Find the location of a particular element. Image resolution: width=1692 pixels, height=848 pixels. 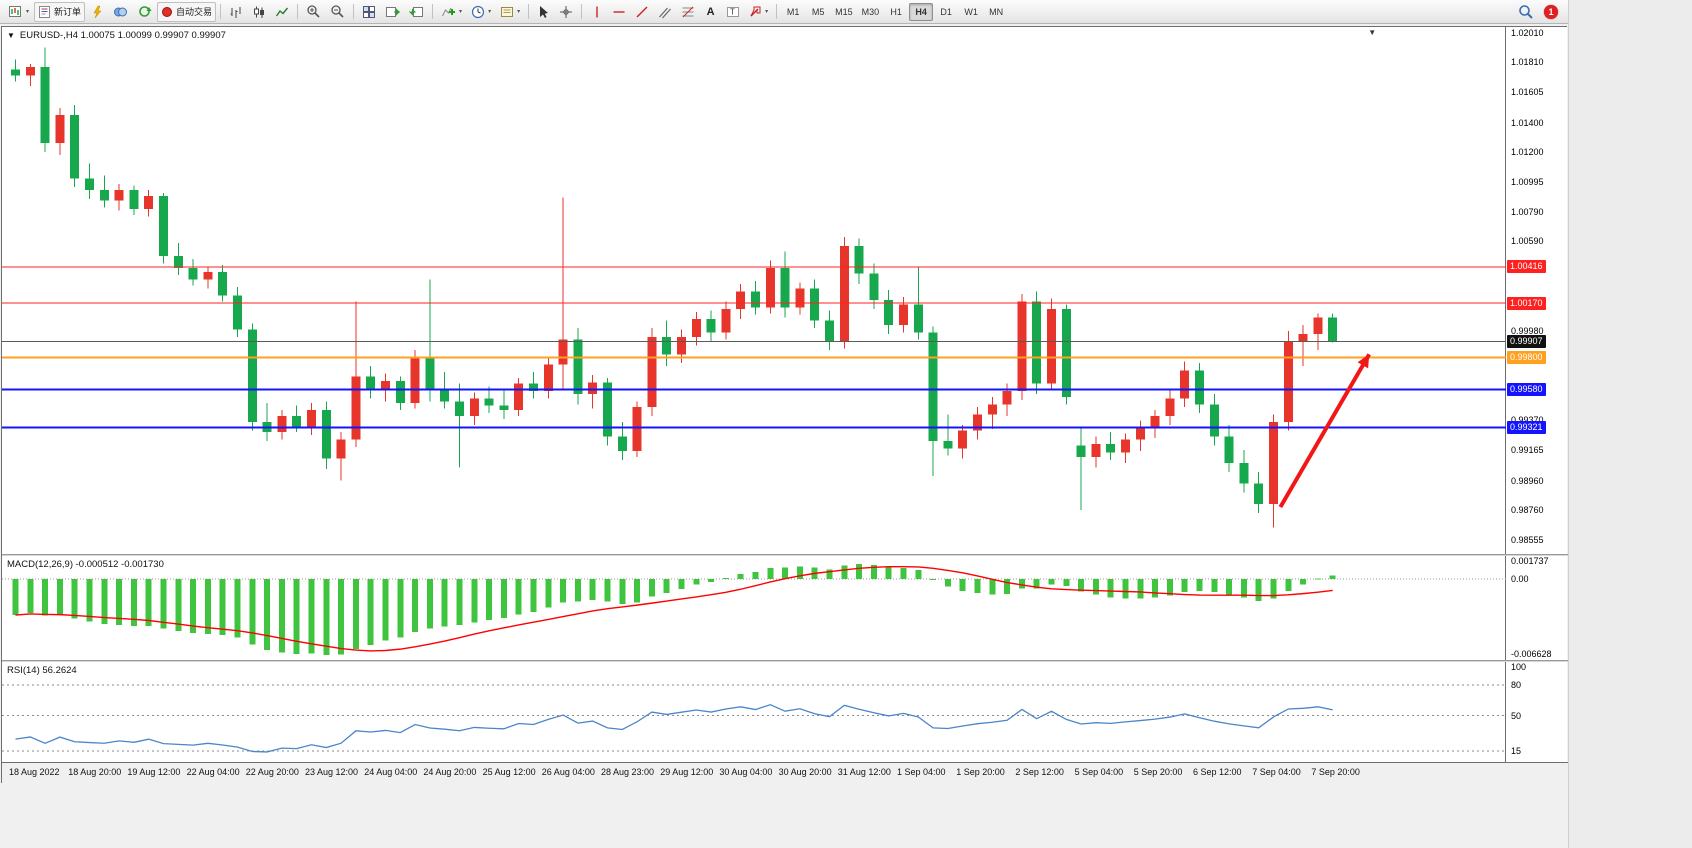

timeframe-h4-button: H4 is located at coordinates (921, 11).